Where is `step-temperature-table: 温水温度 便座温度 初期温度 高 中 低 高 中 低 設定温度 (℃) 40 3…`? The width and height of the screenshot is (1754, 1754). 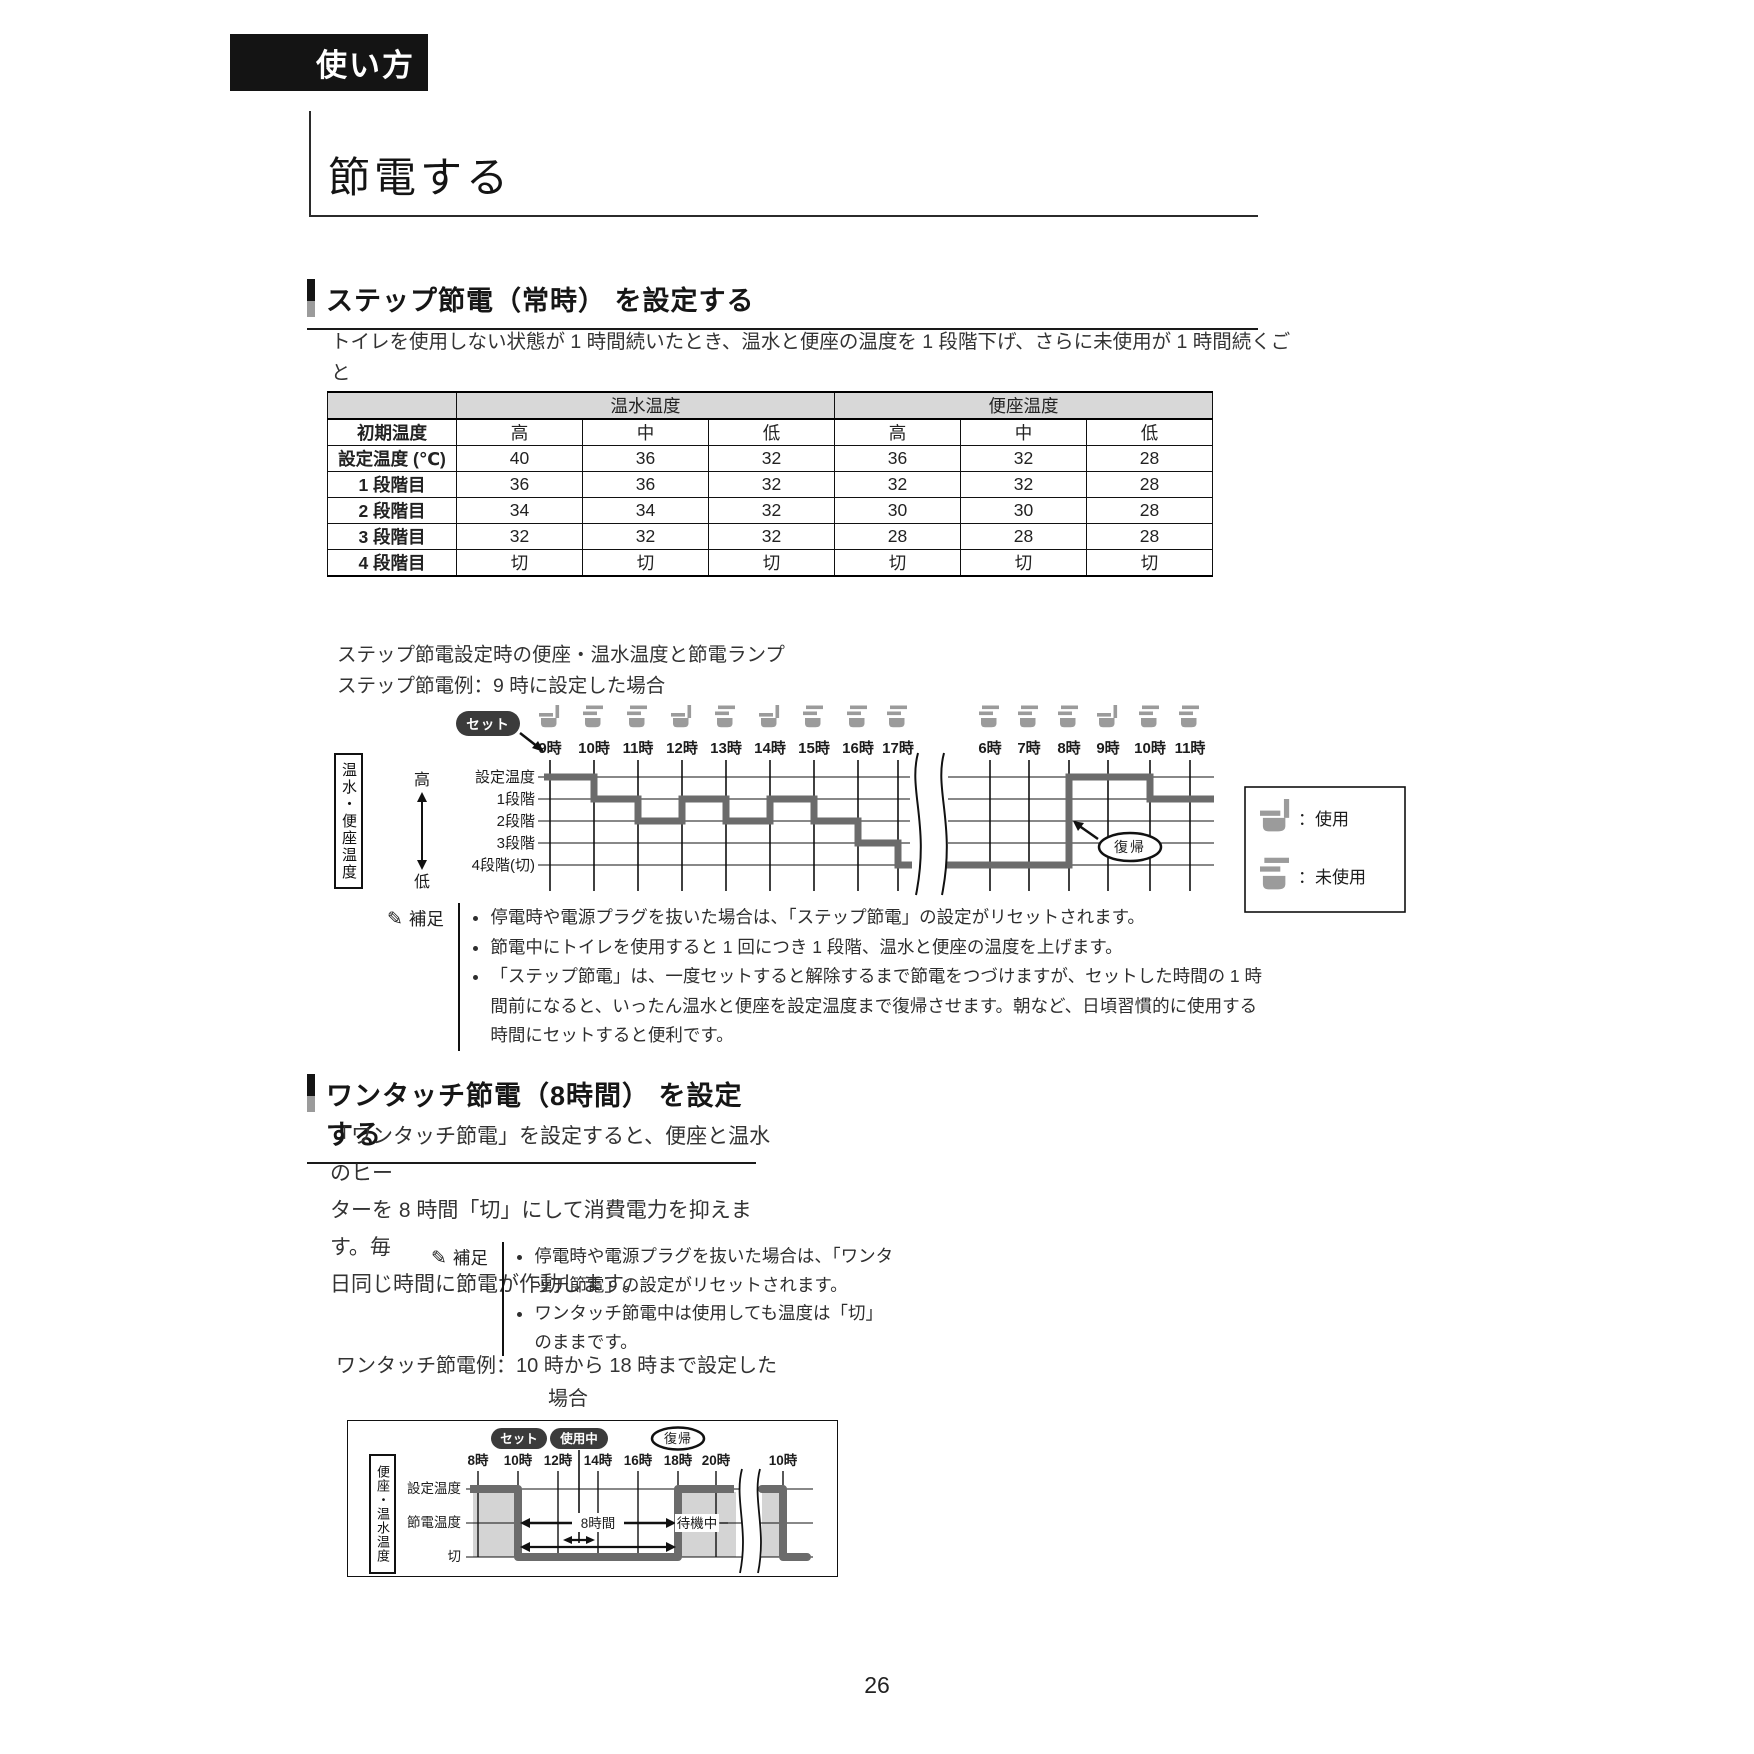 step-temperature-table: 温水温度 便座温度 初期温度 高 中 低 高 中 低 設定温度 (℃) 40 3… is located at coordinates (770, 484).